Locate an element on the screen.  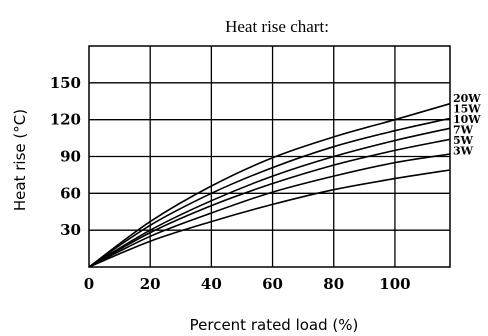
x-tick-label: 60 is located at coordinates (272, 284).